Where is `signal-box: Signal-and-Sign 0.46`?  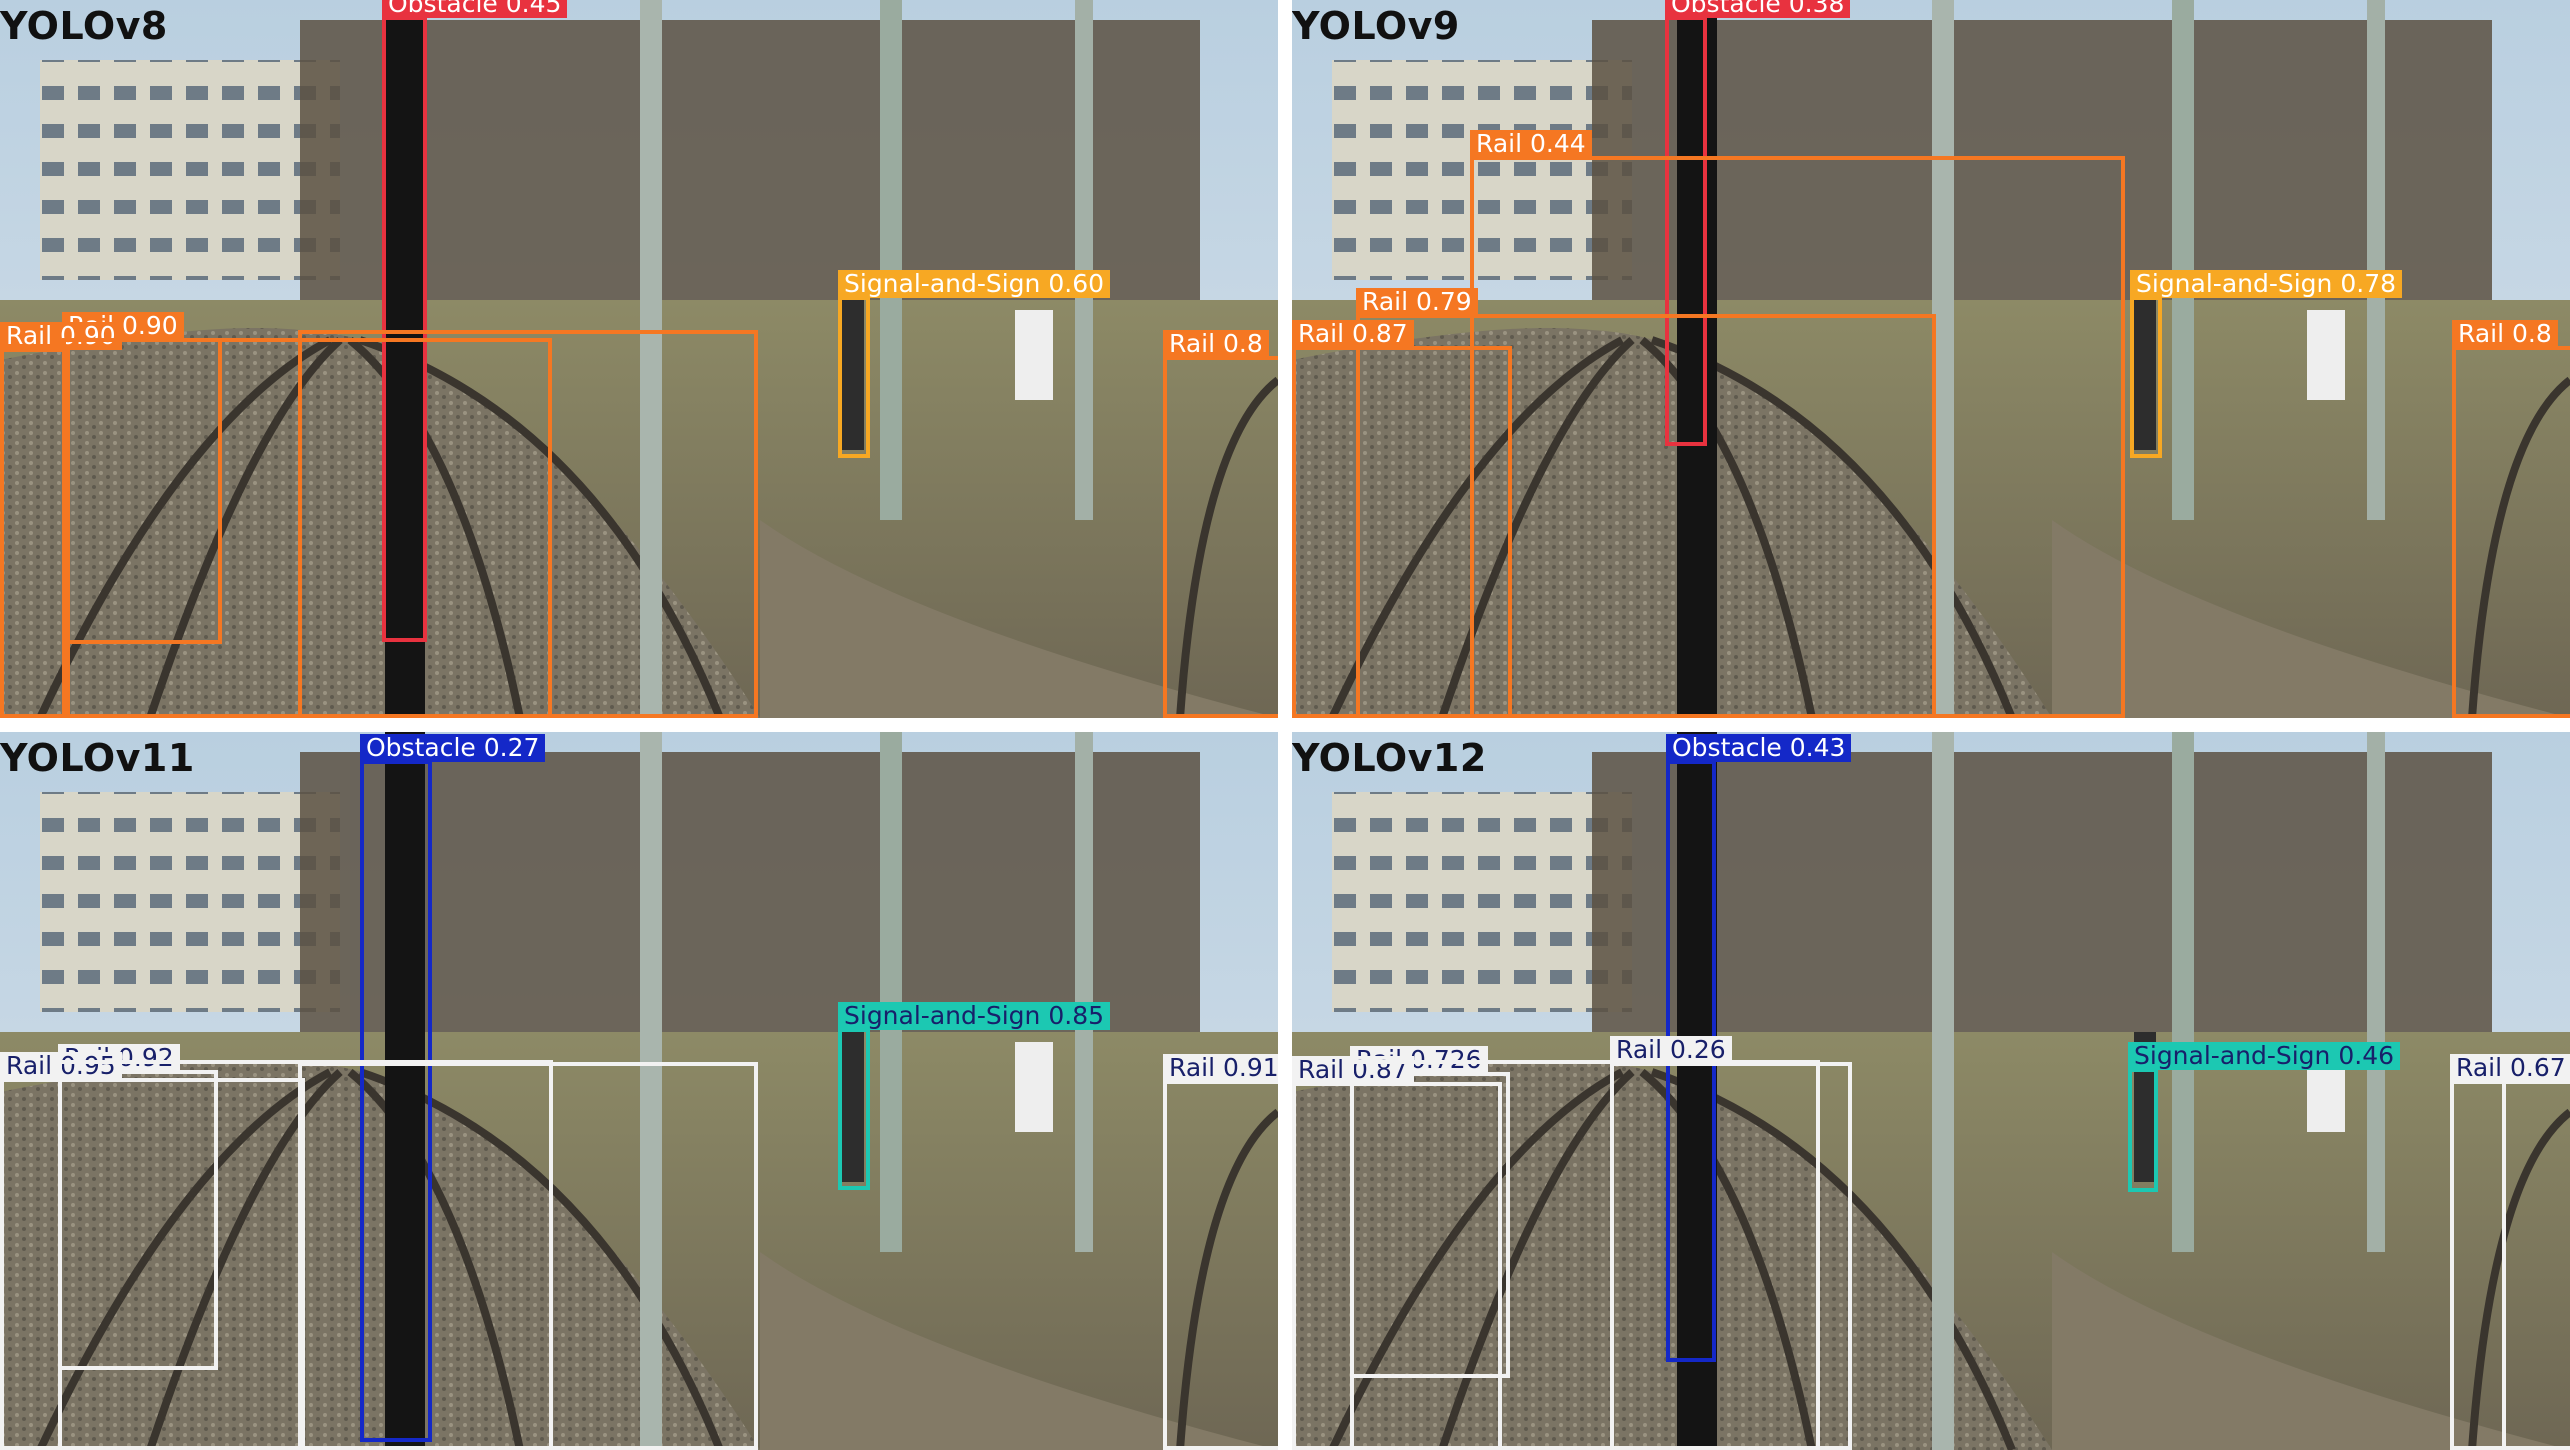 signal-box: Signal-and-Sign 0.46 is located at coordinates (2264, 1117).